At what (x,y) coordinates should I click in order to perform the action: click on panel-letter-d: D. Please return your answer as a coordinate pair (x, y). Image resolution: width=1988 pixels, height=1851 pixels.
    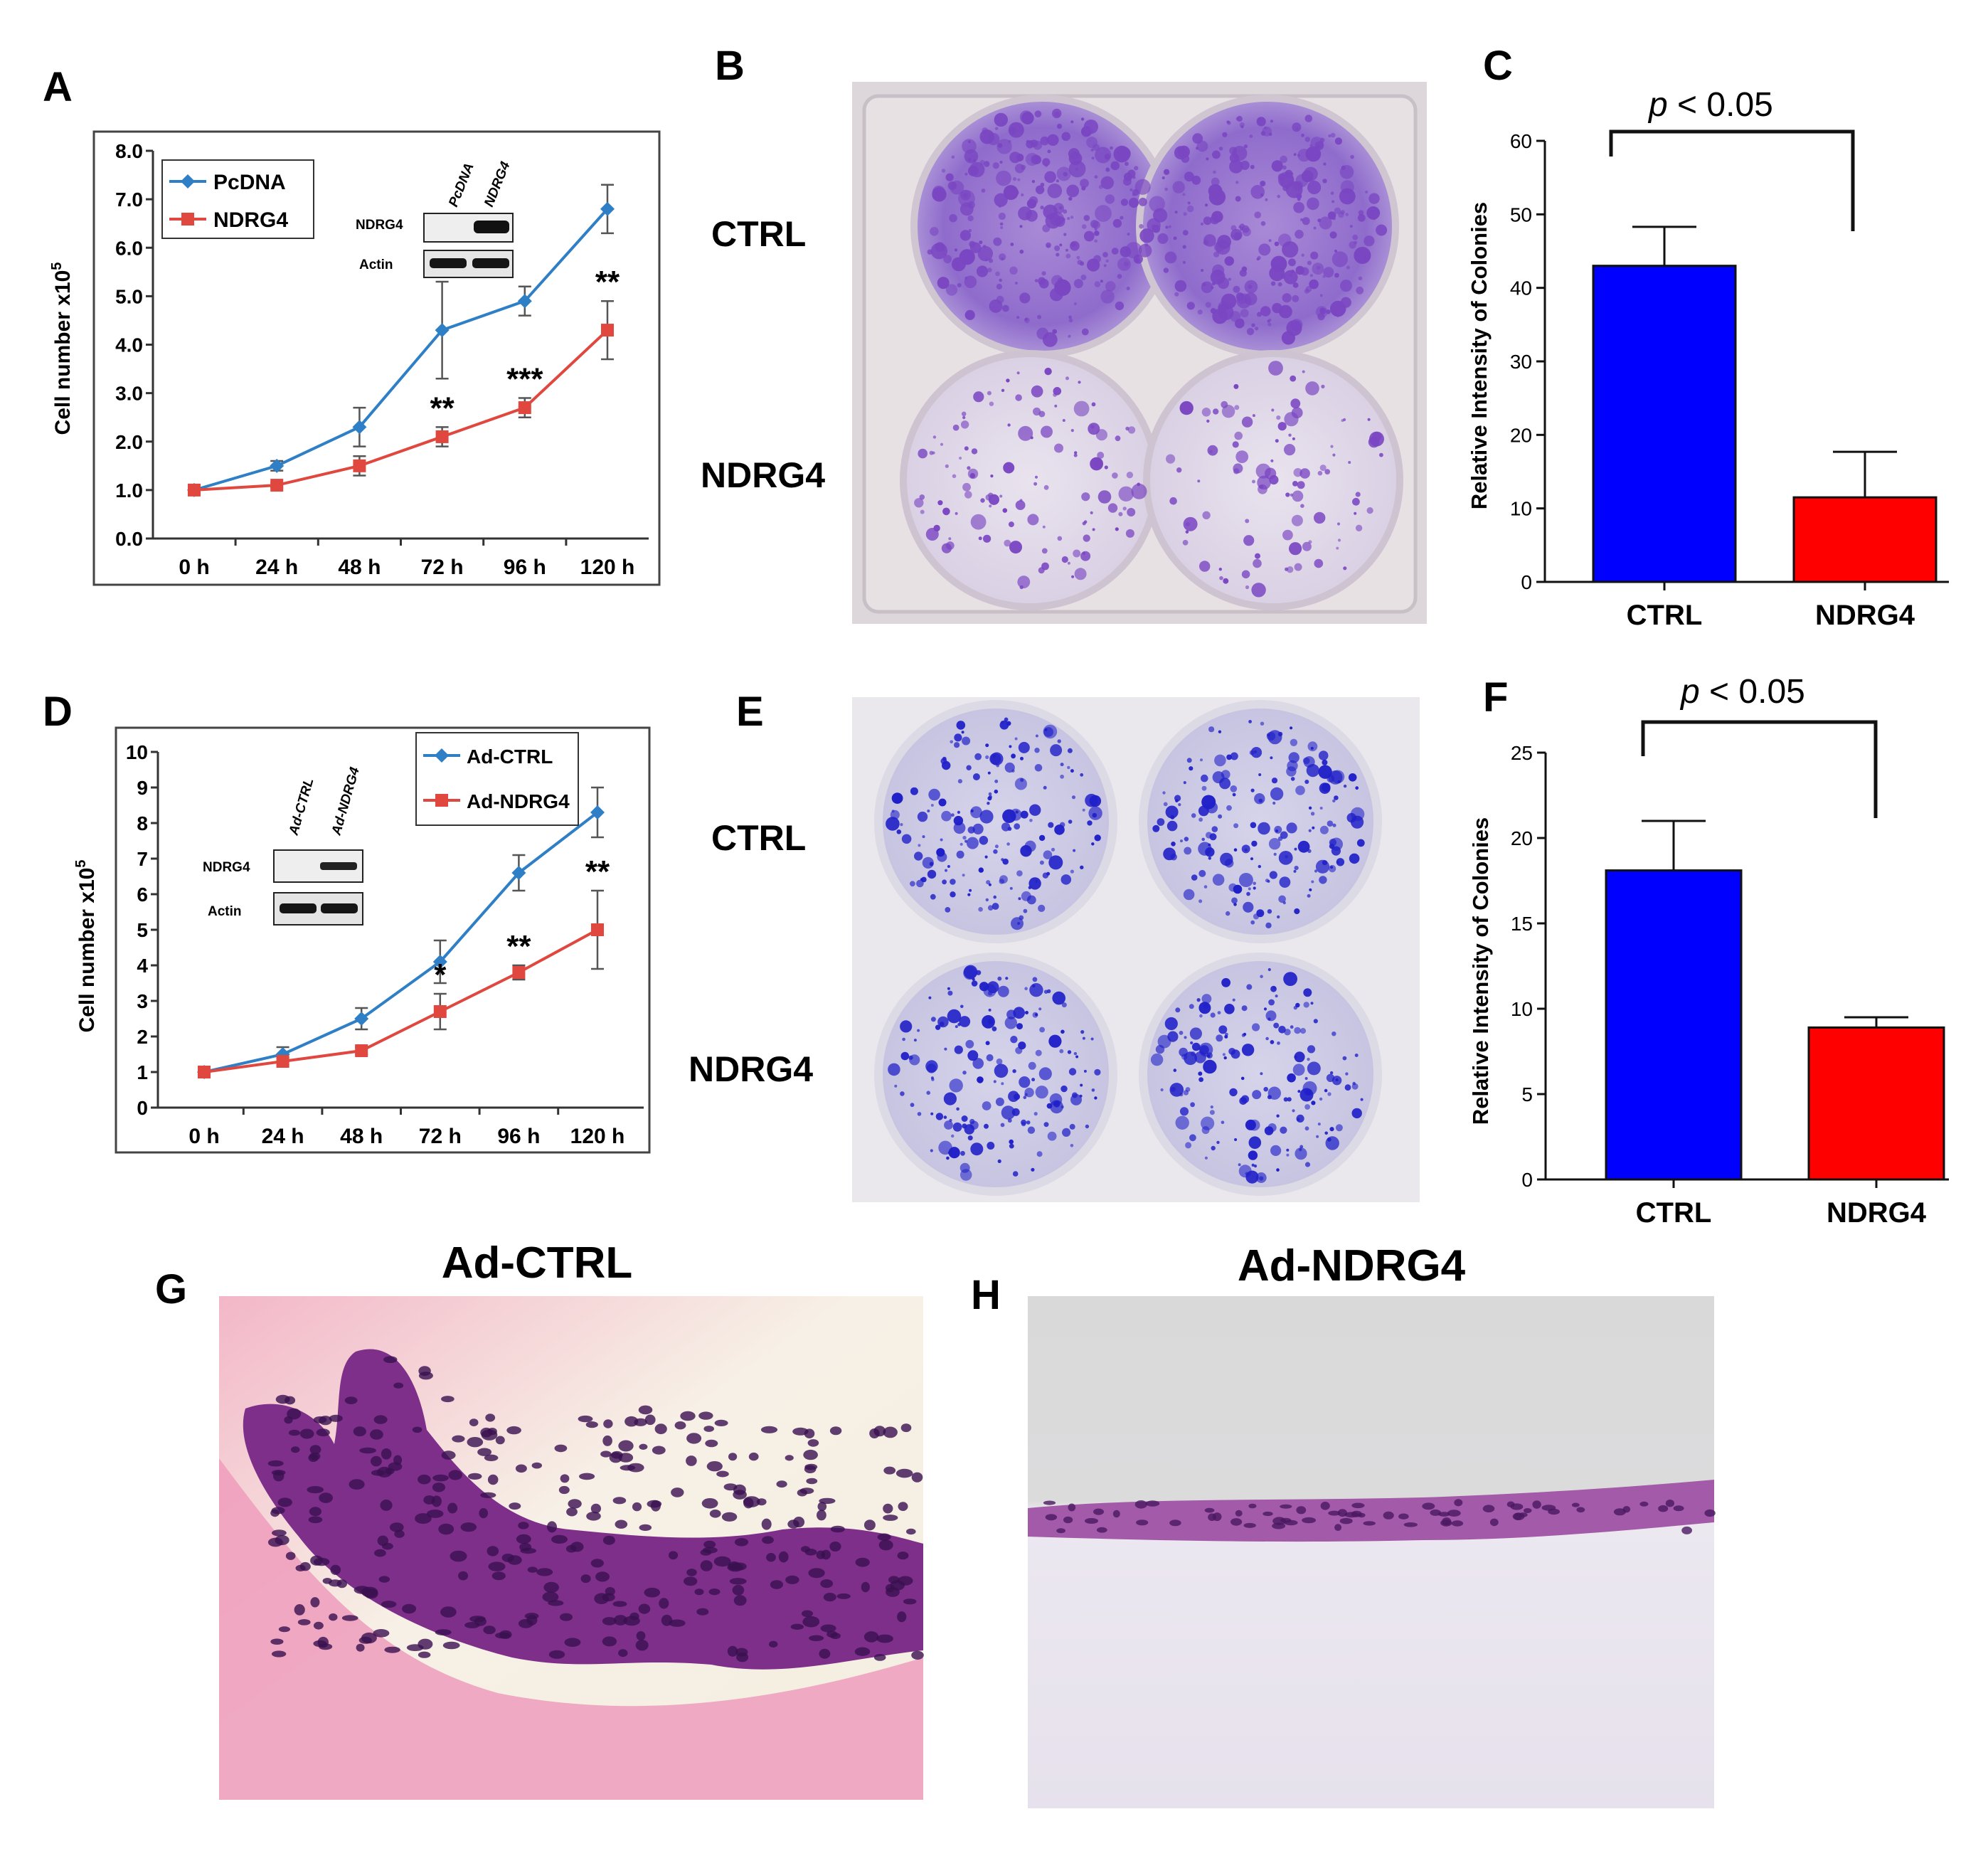
    Looking at the image, I should click on (58, 712).